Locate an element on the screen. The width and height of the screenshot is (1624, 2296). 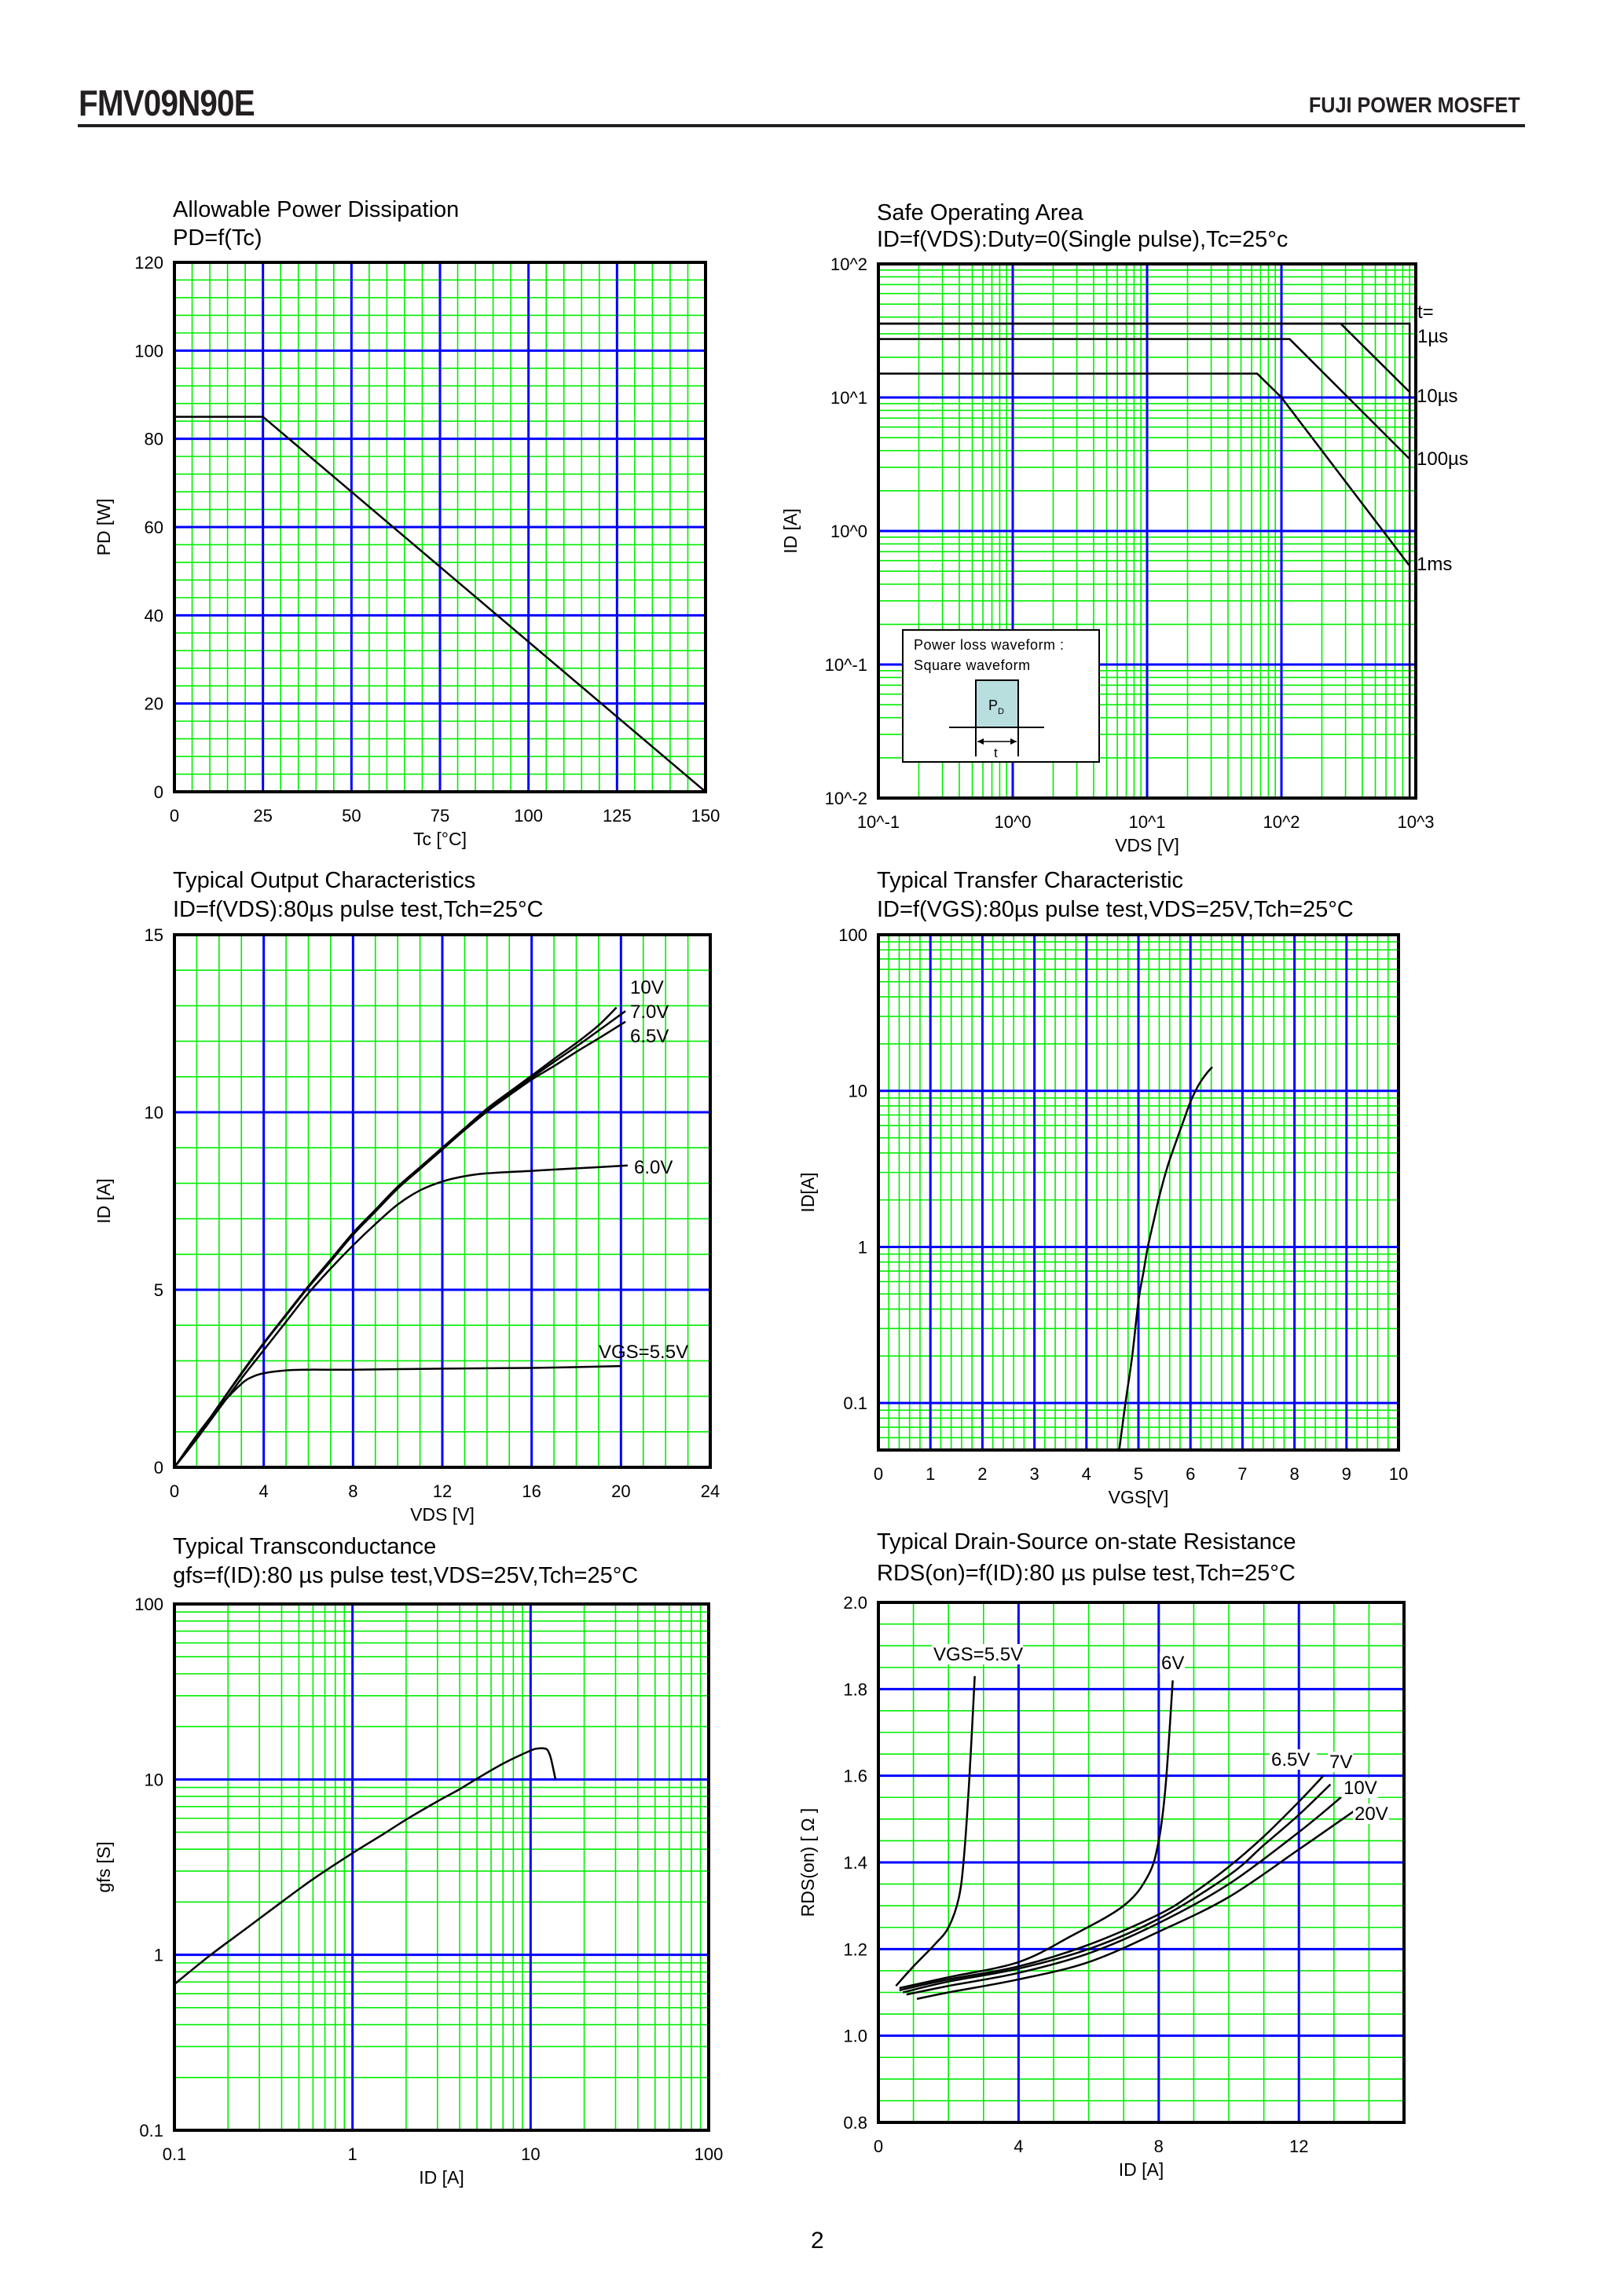
y-tick-label: 20 is located at coordinates (154, 704).